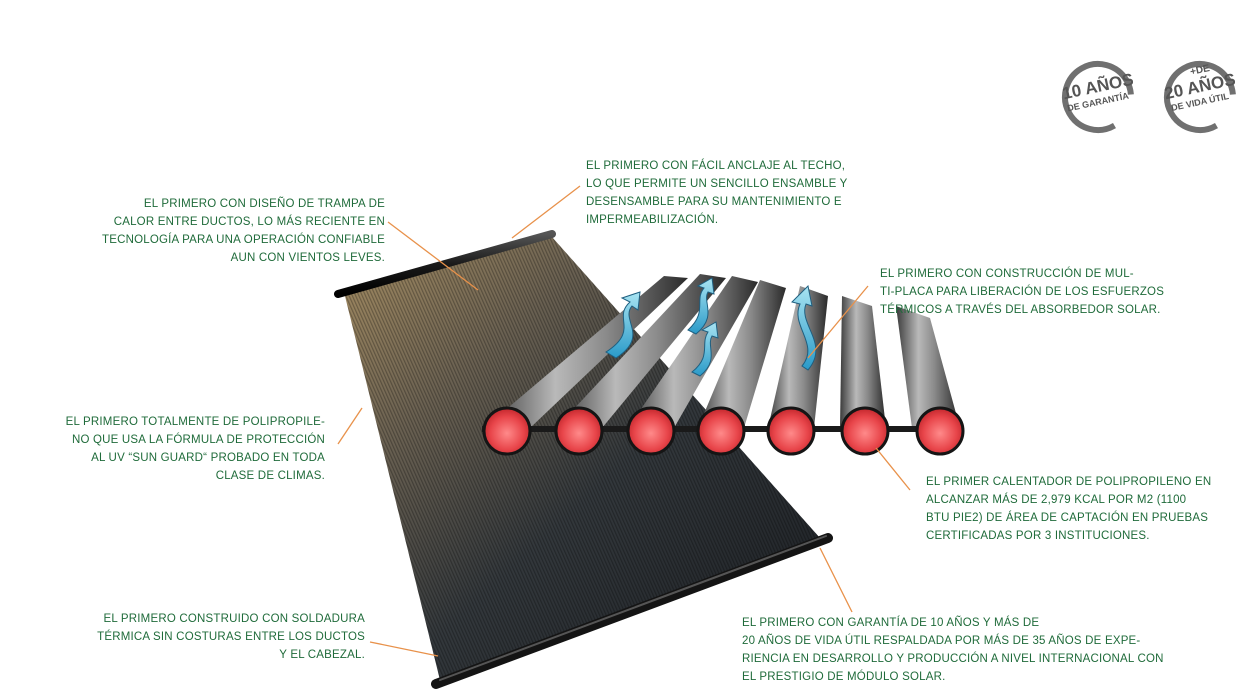  Describe the element at coordinates (404, 649) in the screenshot. I see `leader-welding` at that location.